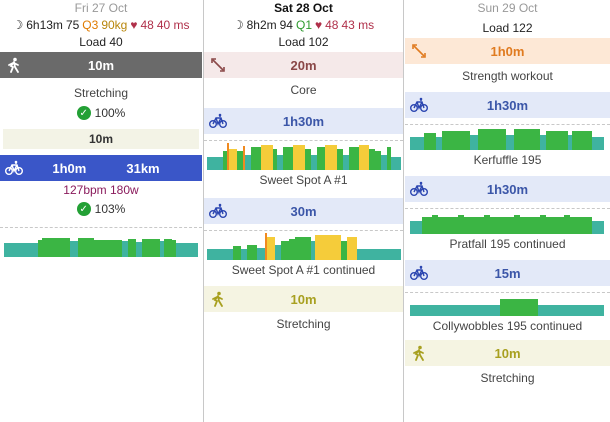 This screenshot has height=422, width=610. What do you see at coordinates (44, 25) in the screenshot?
I see `sleep-time: 6h13m` at bounding box center [44, 25].